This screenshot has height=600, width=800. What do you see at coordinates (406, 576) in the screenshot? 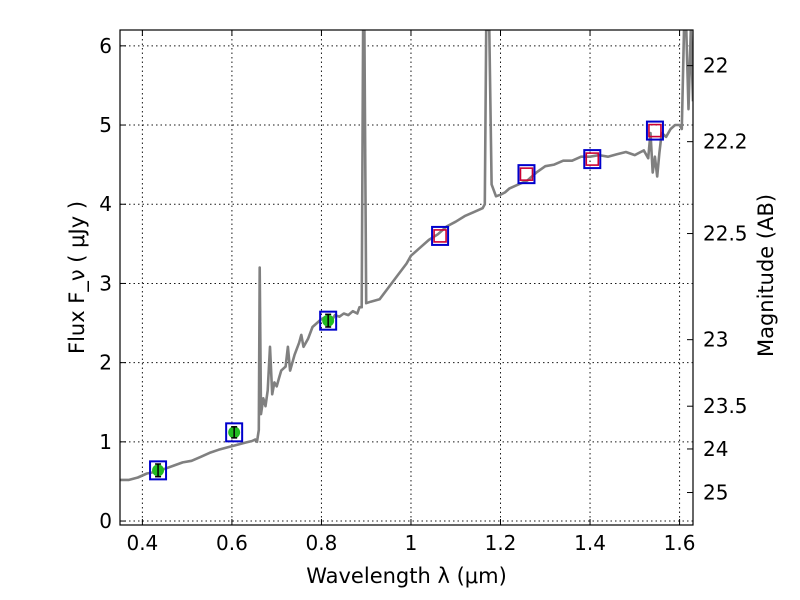
I see `x-axis-title: Wavelength λ (μm)` at bounding box center [406, 576].